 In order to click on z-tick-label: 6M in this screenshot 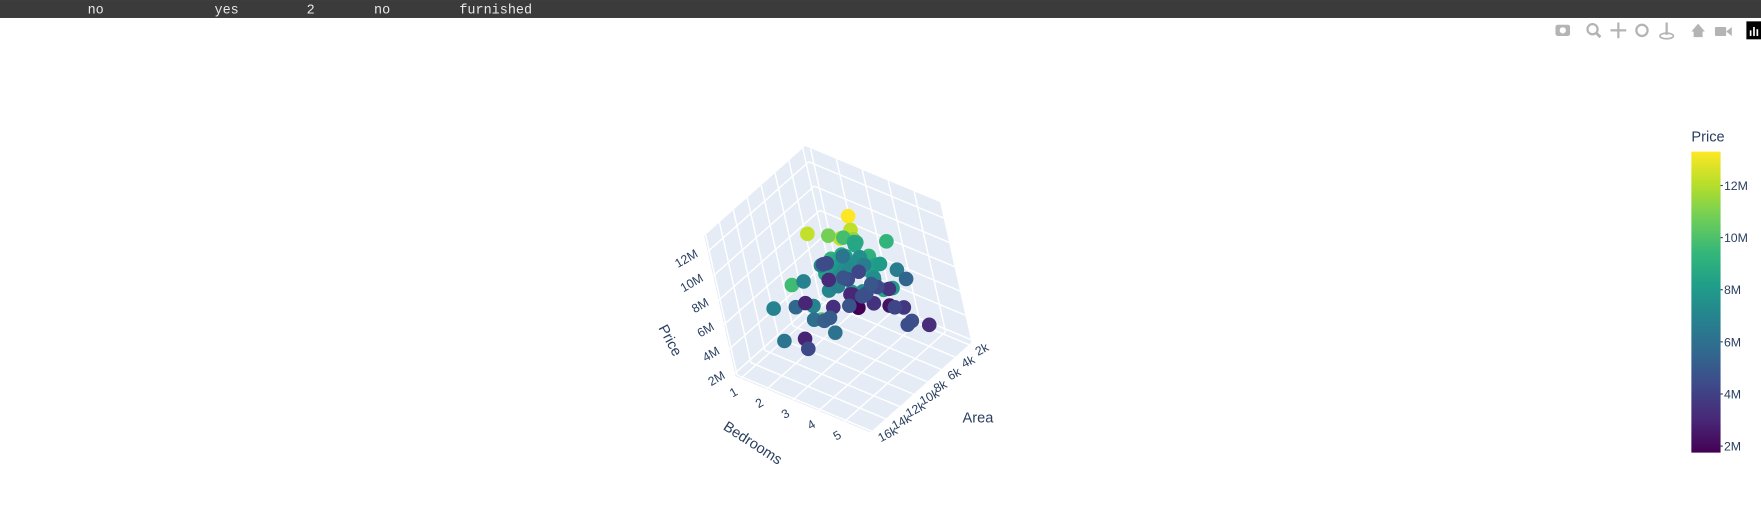, I will do `click(706, 330)`.